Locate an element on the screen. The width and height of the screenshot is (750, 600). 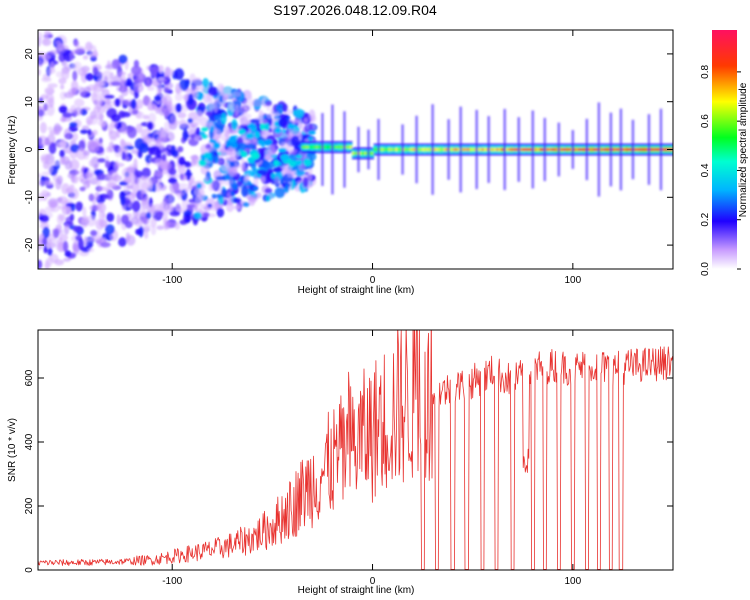
chart-title: S197.2026.048.12.09.R04 is located at coordinates (355, 10).